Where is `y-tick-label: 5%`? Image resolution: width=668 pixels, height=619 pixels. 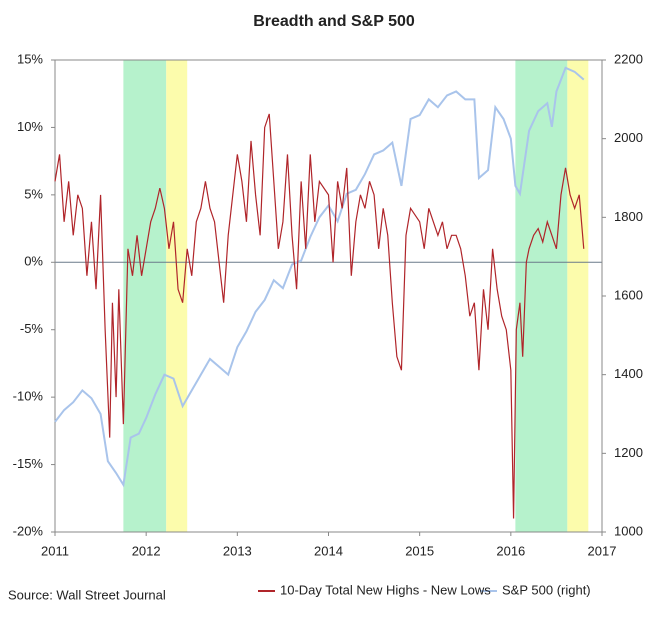 y-tick-label: 5% is located at coordinates (33, 193).